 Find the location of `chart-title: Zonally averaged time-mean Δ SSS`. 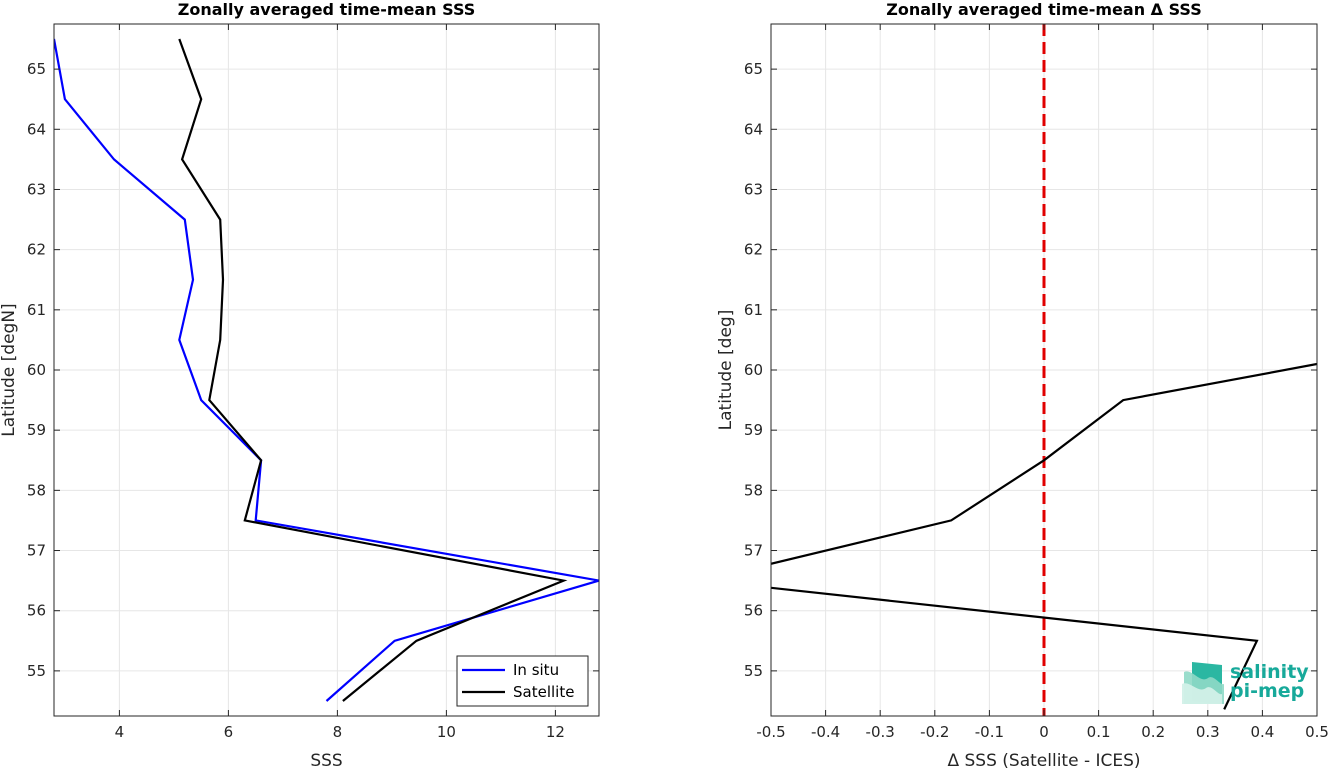

chart-title: Zonally averaged time-mean Δ SSS is located at coordinates (1044, 9).